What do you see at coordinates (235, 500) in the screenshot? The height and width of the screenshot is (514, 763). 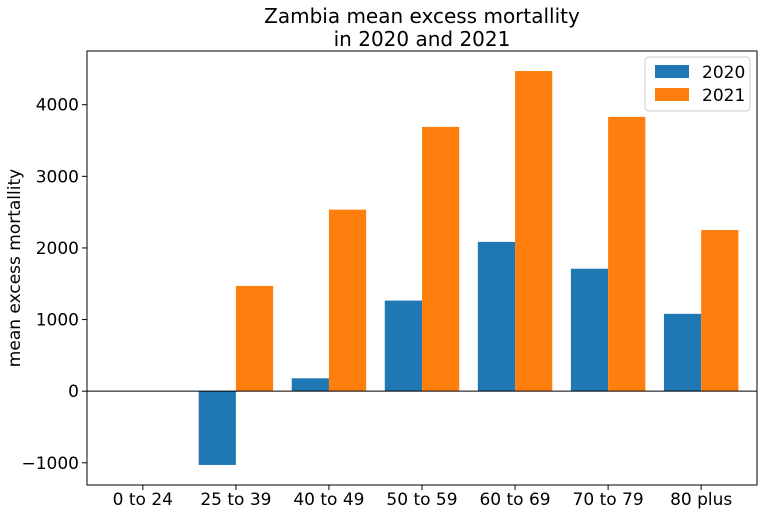 I see `x-tick-label: 25 to 39` at bounding box center [235, 500].